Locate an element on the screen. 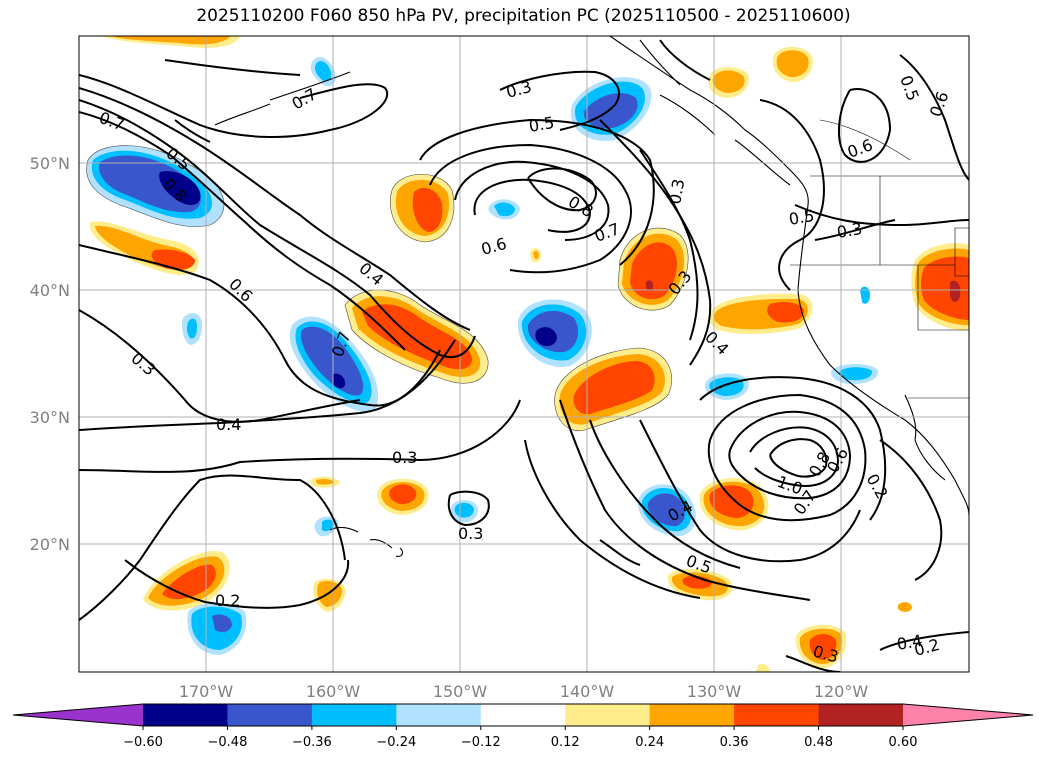  longitude-labels: 170°W 160°W 150°W 140°W 130°W 120°W is located at coordinates (524, 691).